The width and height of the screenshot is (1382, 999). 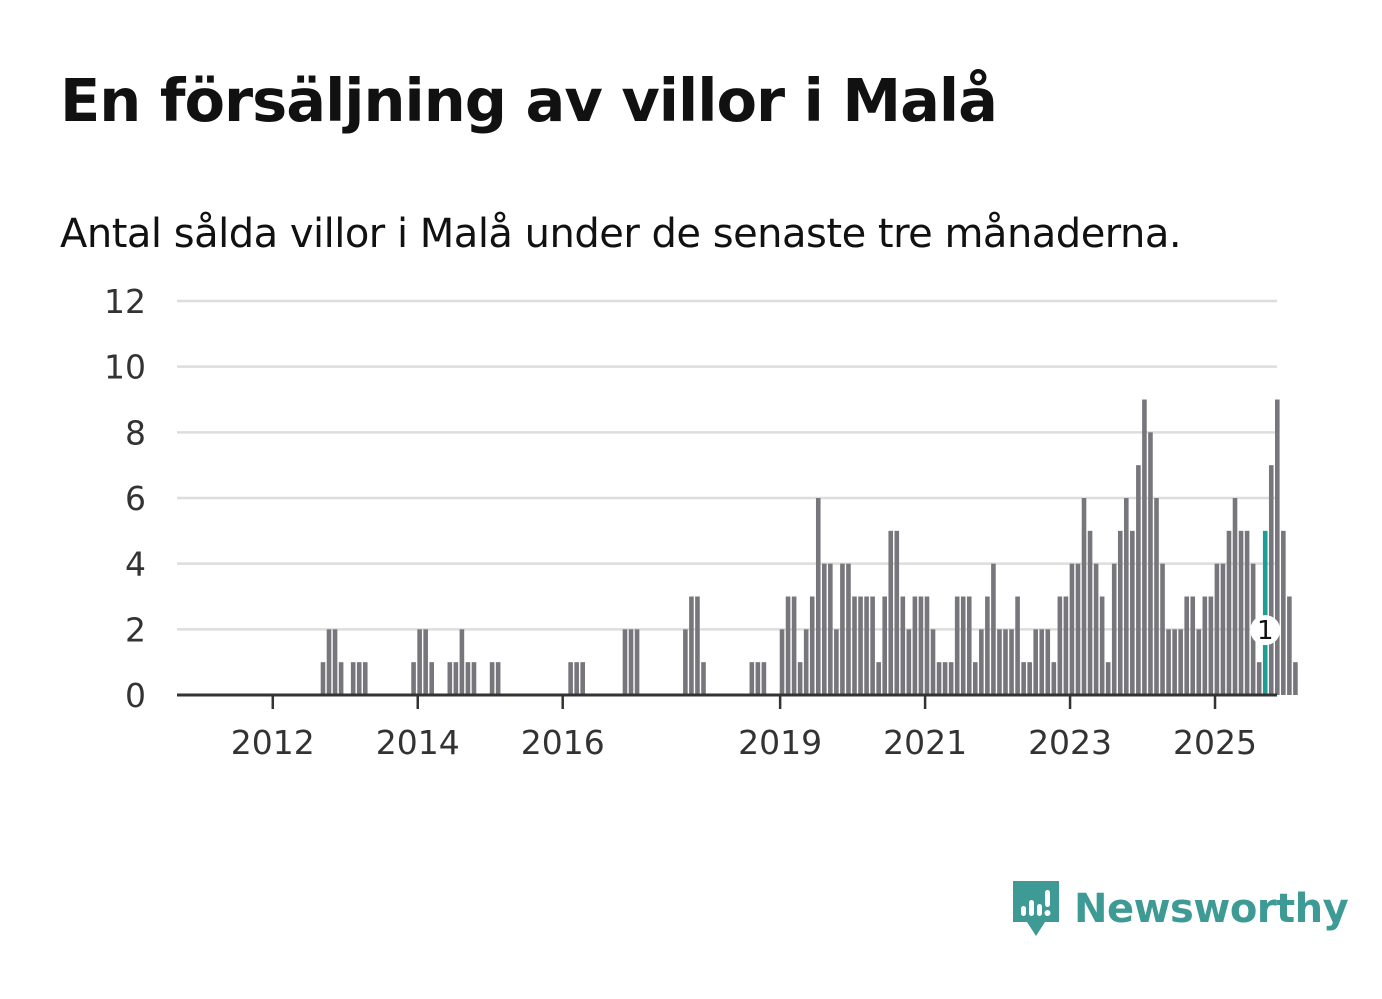 I want to click on newsworthy-logo: Newsworthy, so click(x=1179, y=909).